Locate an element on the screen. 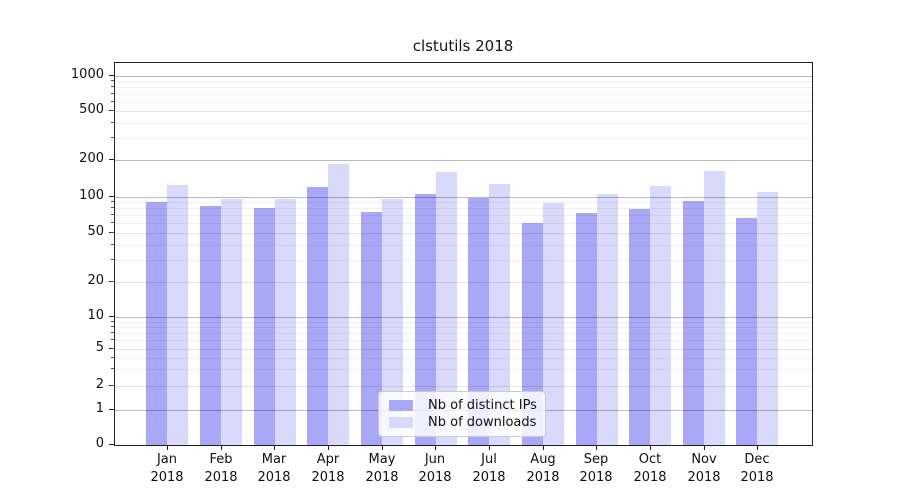 The height and width of the screenshot is (500, 900). bar-downloads-oct is located at coordinates (661, 315).